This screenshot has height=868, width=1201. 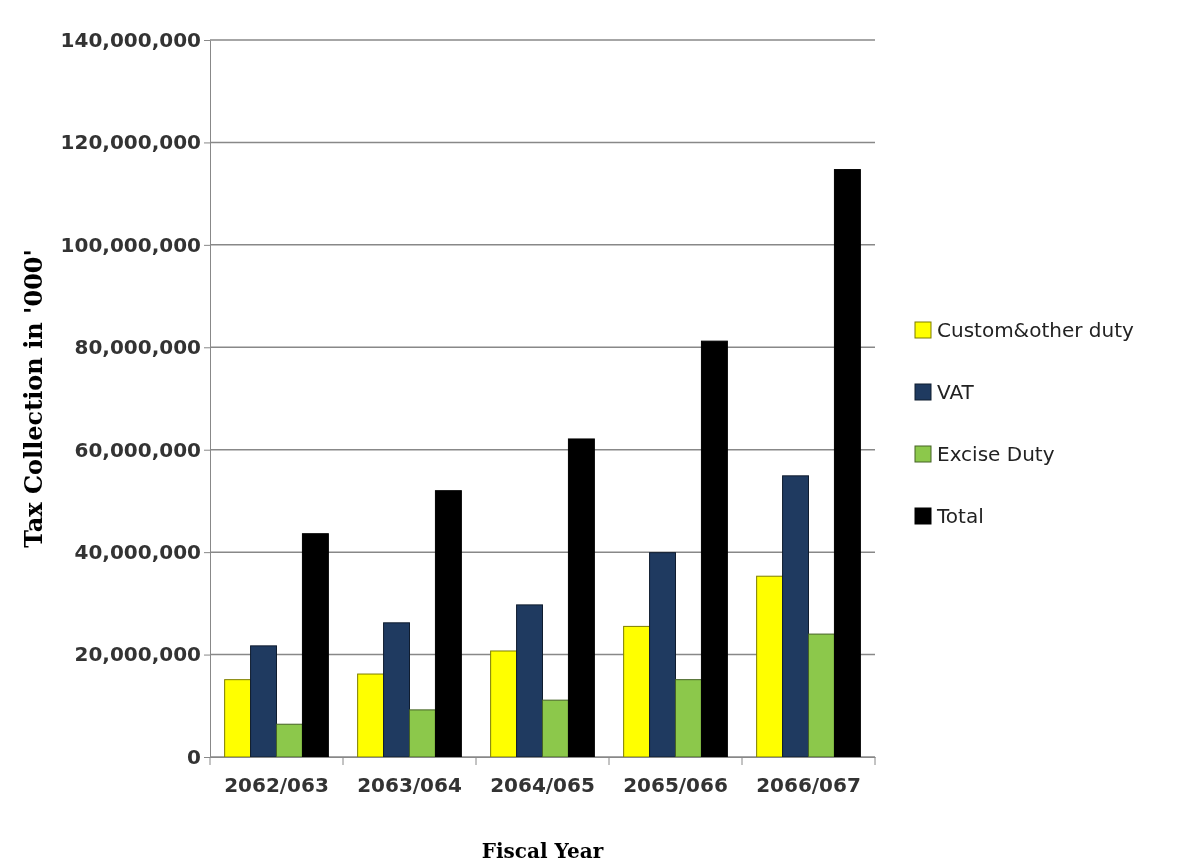 I want to click on x-tick-label: 2066/067, so click(x=808, y=785).